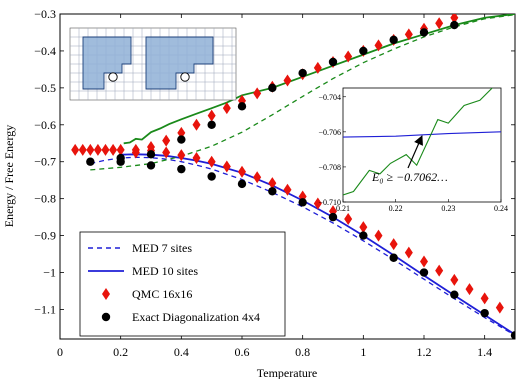  Describe the element at coordinates (106, 294) in the screenshot. I see `legend-swatch-qmc` at that location.